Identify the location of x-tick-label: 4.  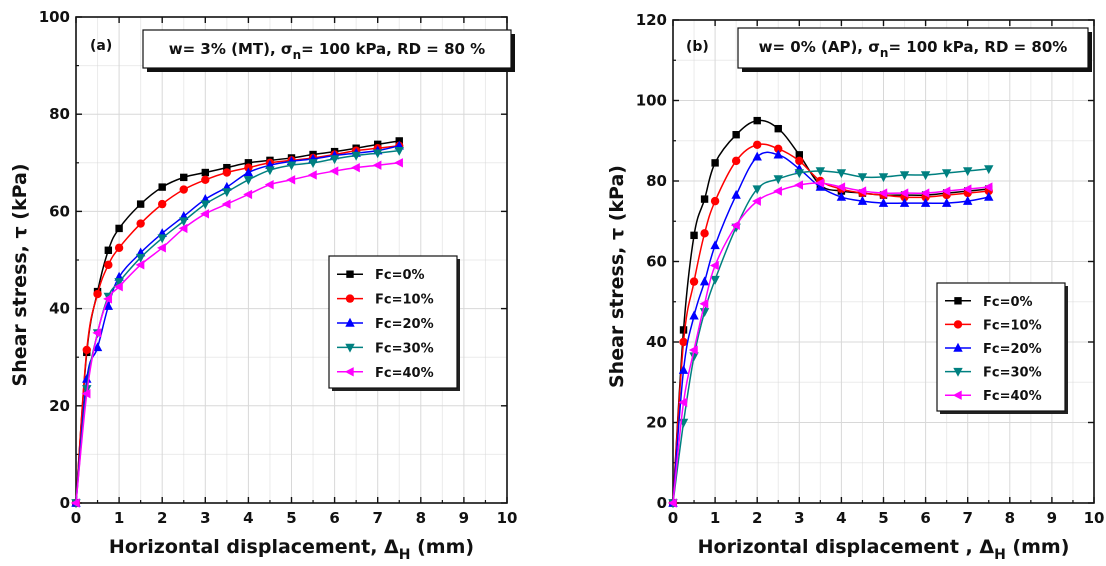
(841, 518).